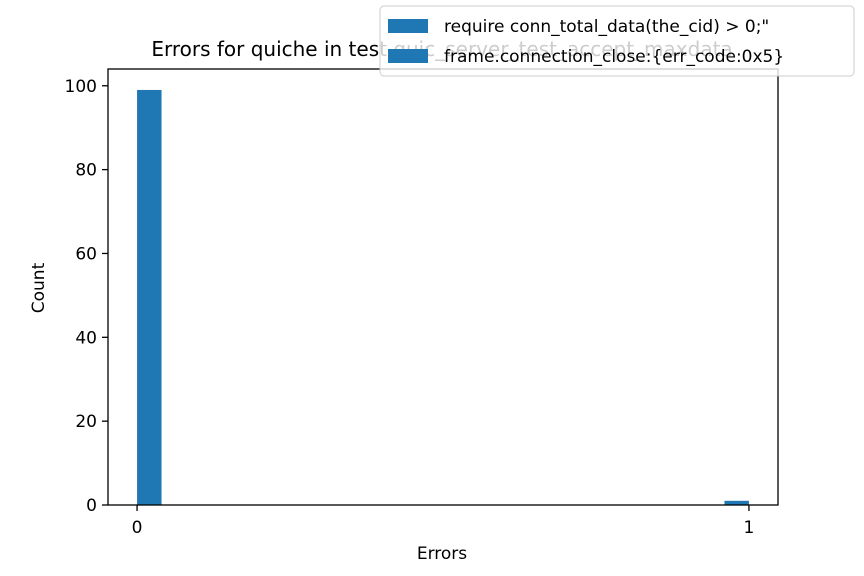  I want to click on legend-label-1: frame.connection_close:{err_code:0x5}, so click(614, 57).